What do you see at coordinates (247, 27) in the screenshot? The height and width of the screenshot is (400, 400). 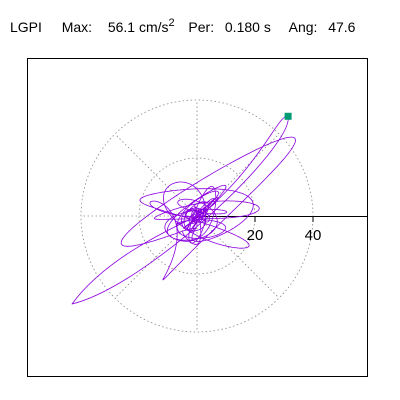 I see `period-value: 0.180 s` at bounding box center [247, 27].